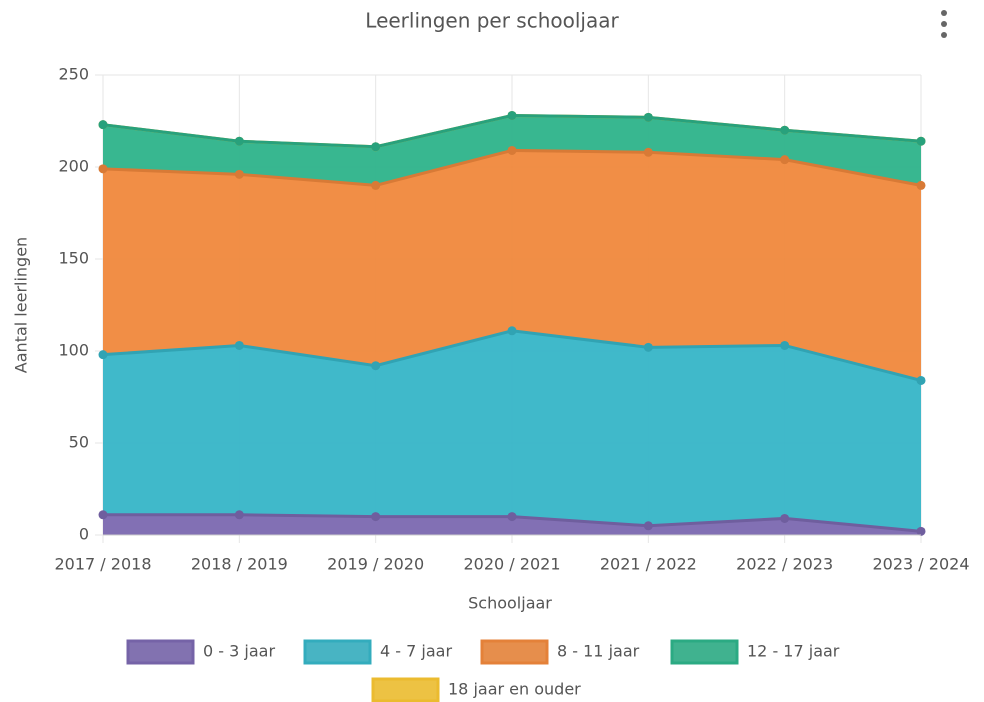  Describe the element at coordinates (510, 603) in the screenshot. I see `x-axis-title: Schooljaar` at that location.